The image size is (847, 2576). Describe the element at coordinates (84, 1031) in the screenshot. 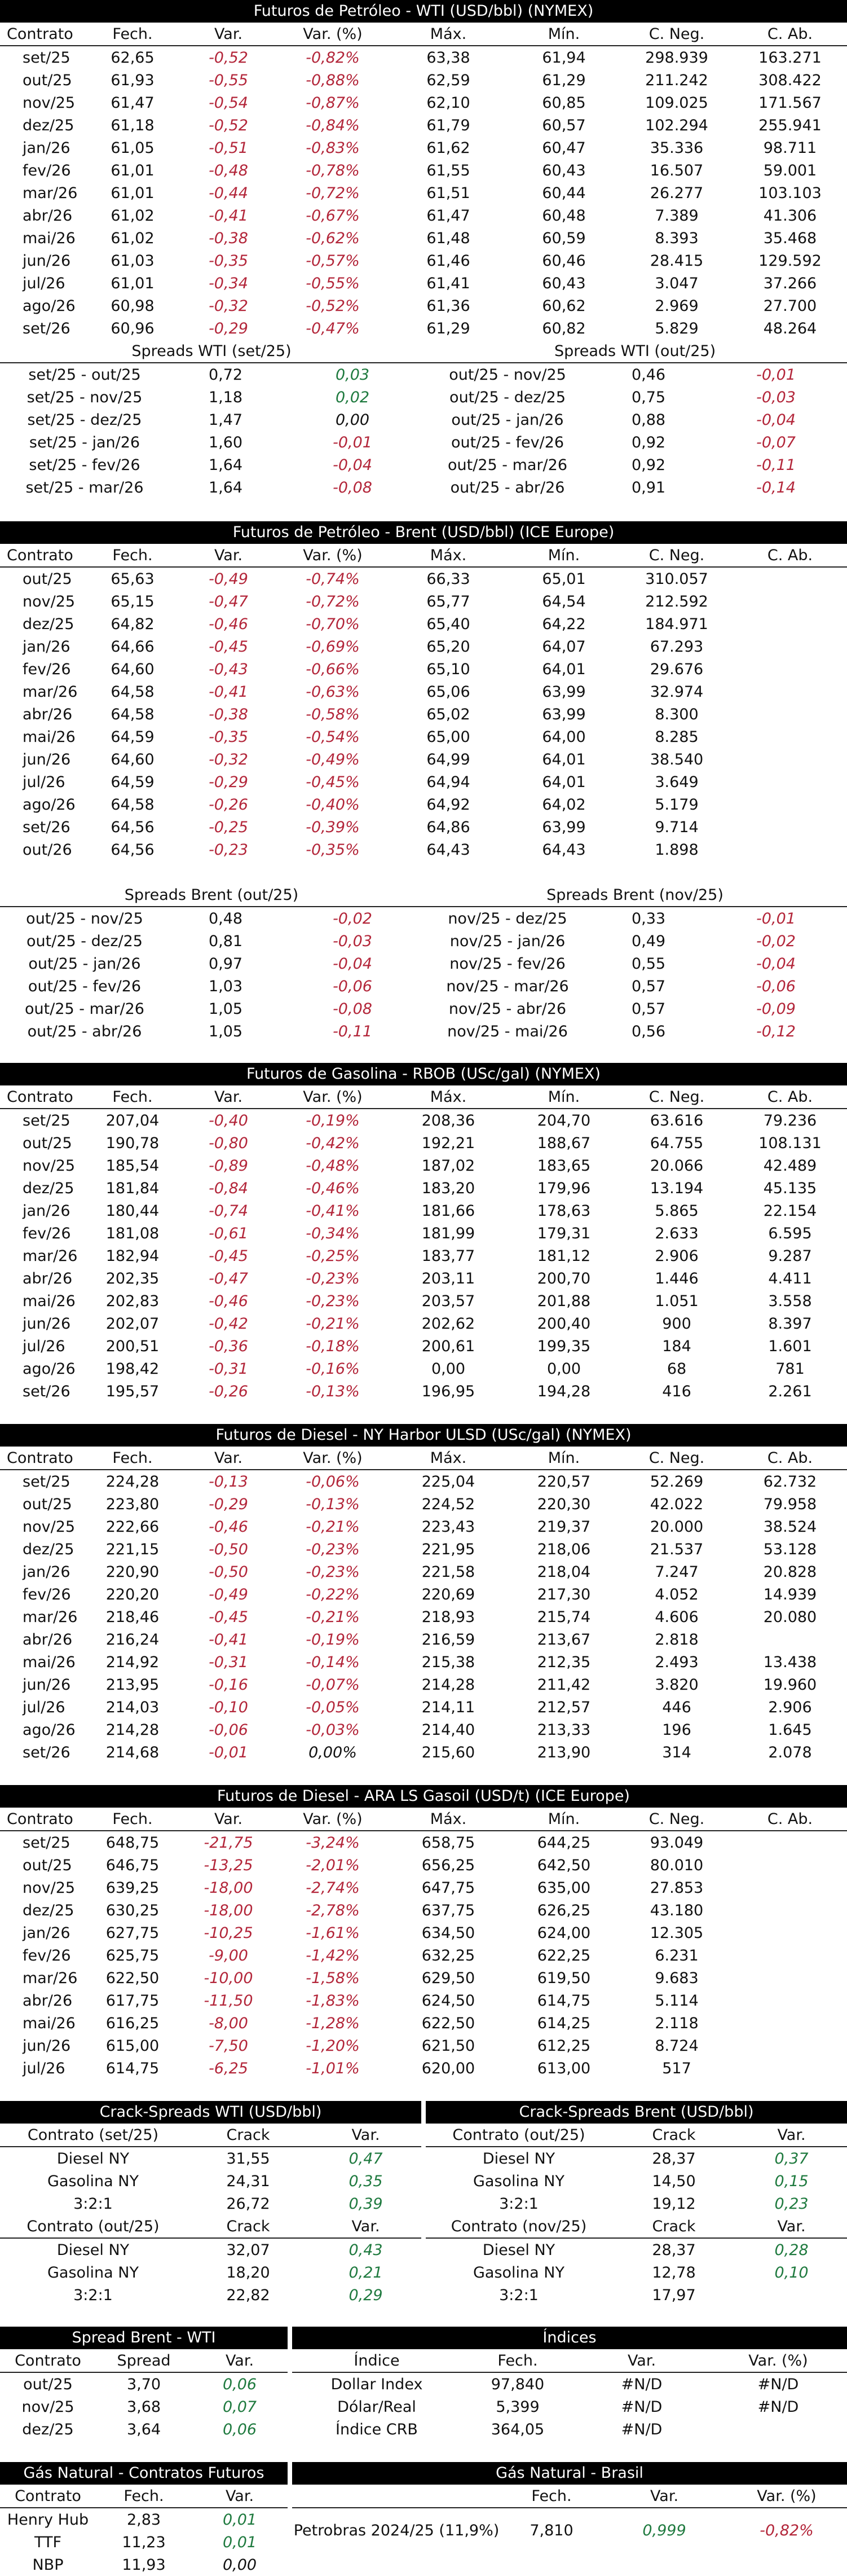

I see `spread-cell: out/25 - abr/26` at that location.